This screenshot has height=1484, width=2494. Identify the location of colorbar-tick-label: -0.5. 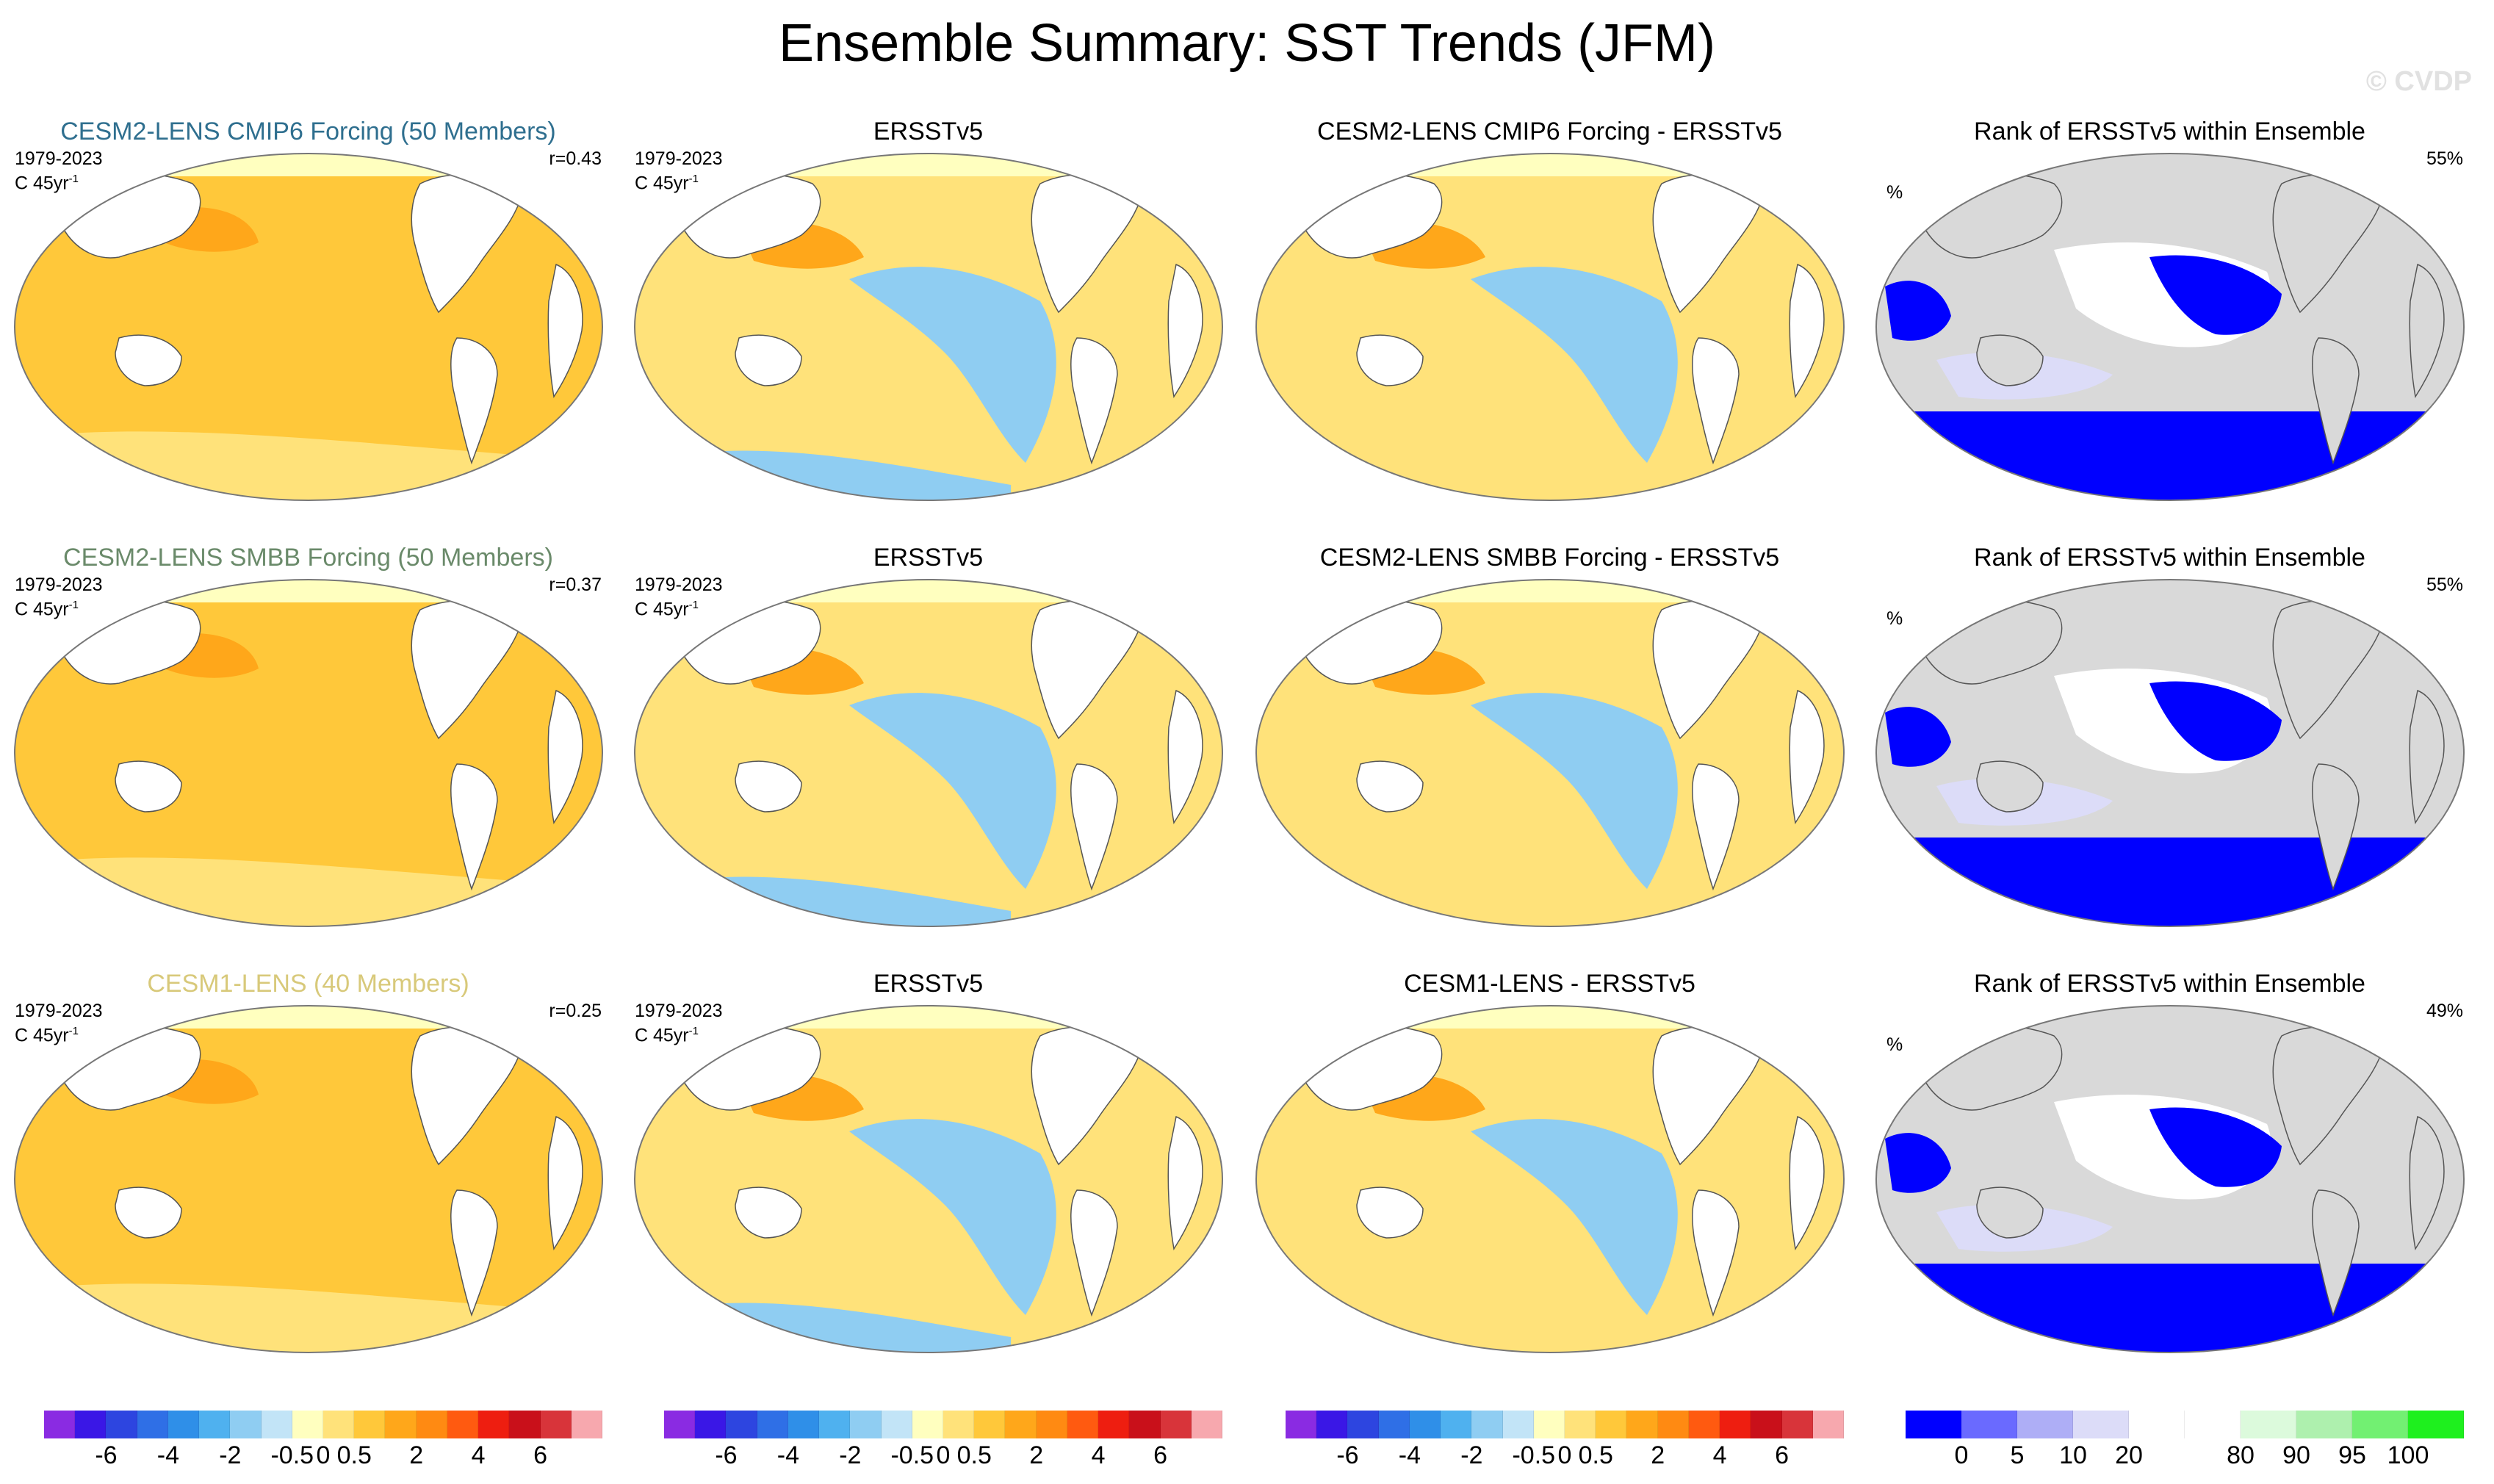
(1534, 1455).